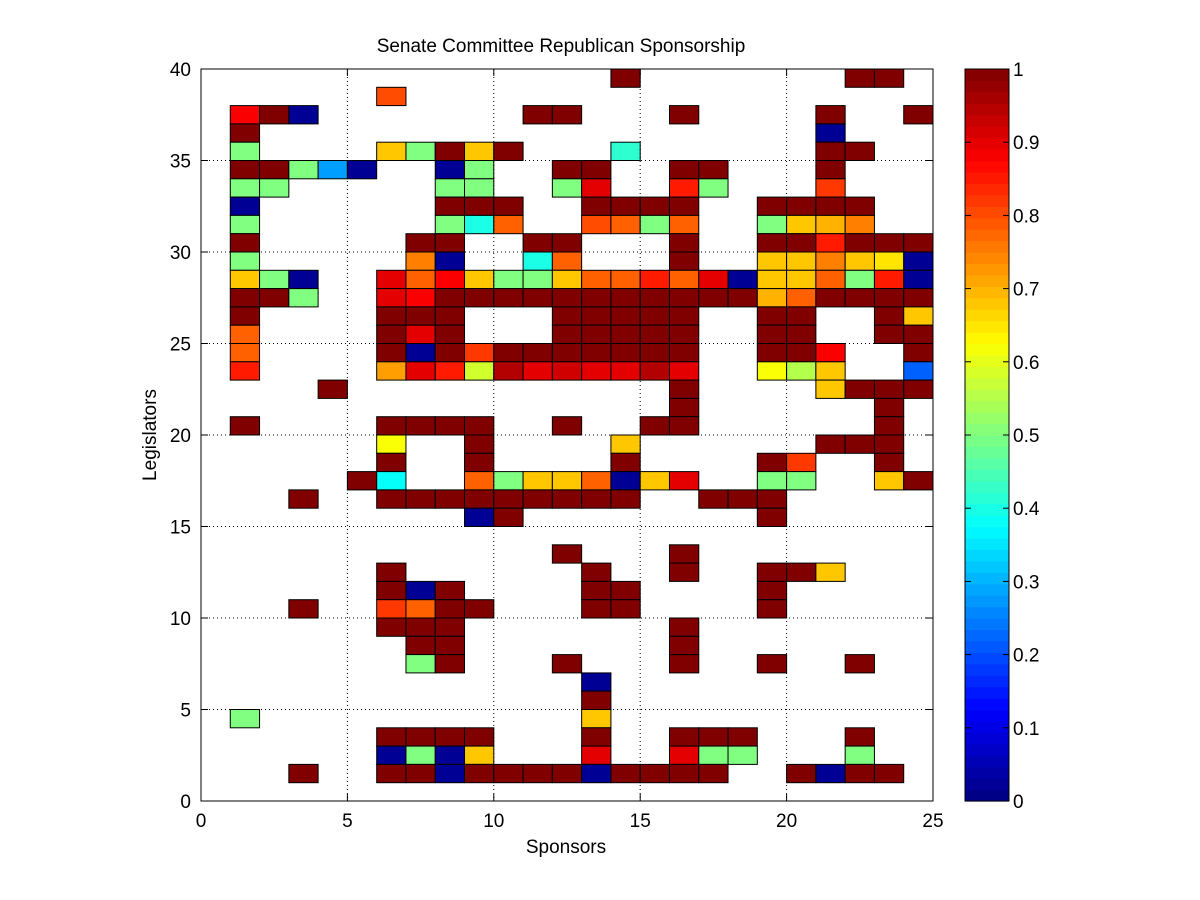 This screenshot has height=900, width=1200. What do you see at coordinates (180, 528) in the screenshot?
I see `y-tick-label: 15` at bounding box center [180, 528].